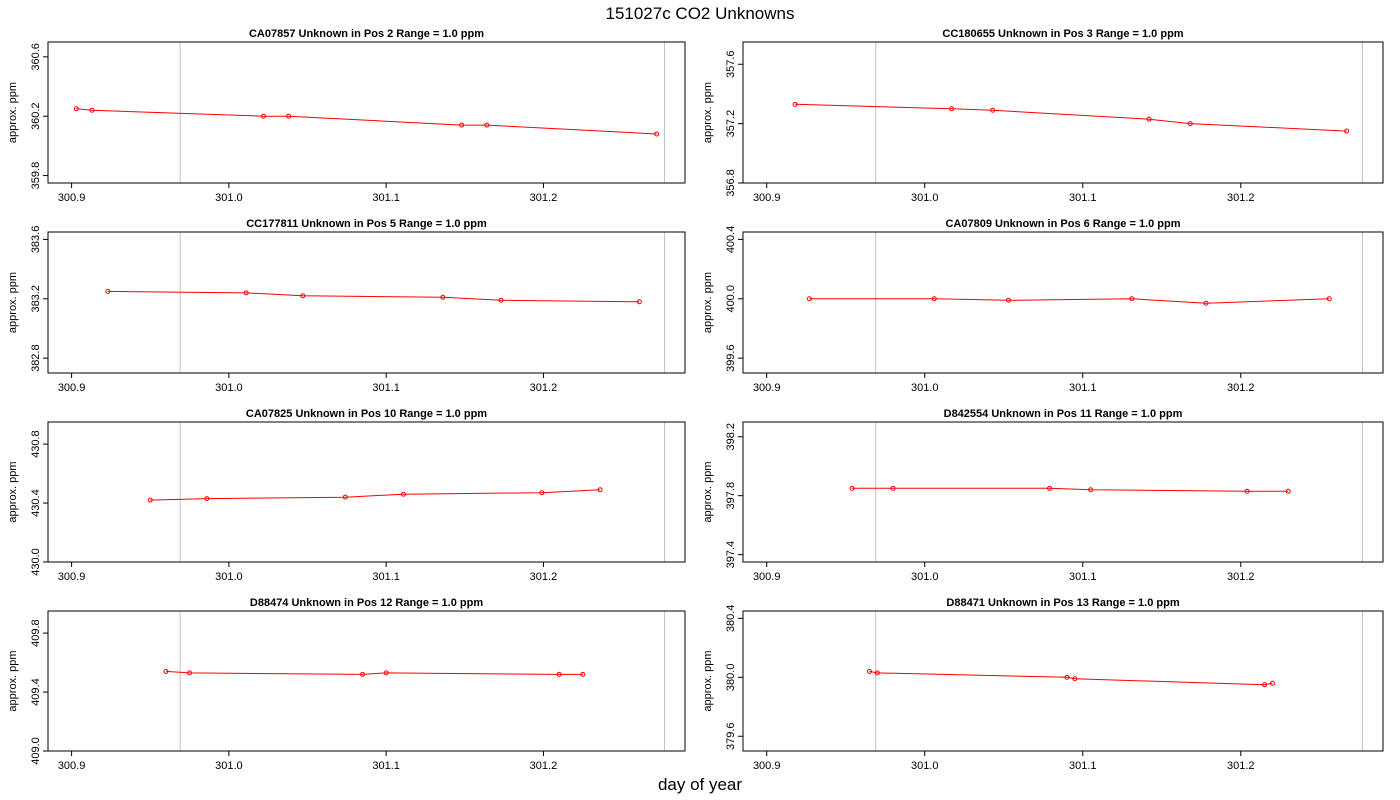 Image resolution: width=1400 pixels, height=800 pixels. I want to click on y-tick-label: 357.6, so click(731, 64).